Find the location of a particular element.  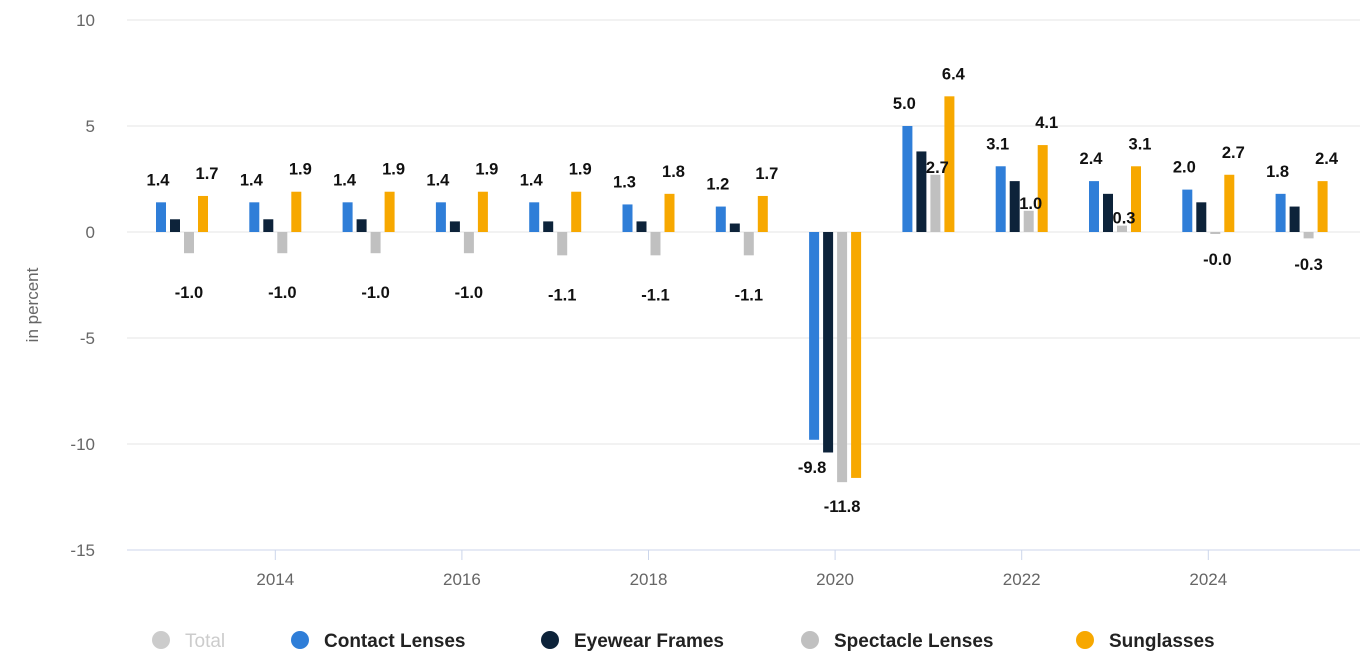

bar-eyewear-frames-2018 is located at coordinates (641, 226).